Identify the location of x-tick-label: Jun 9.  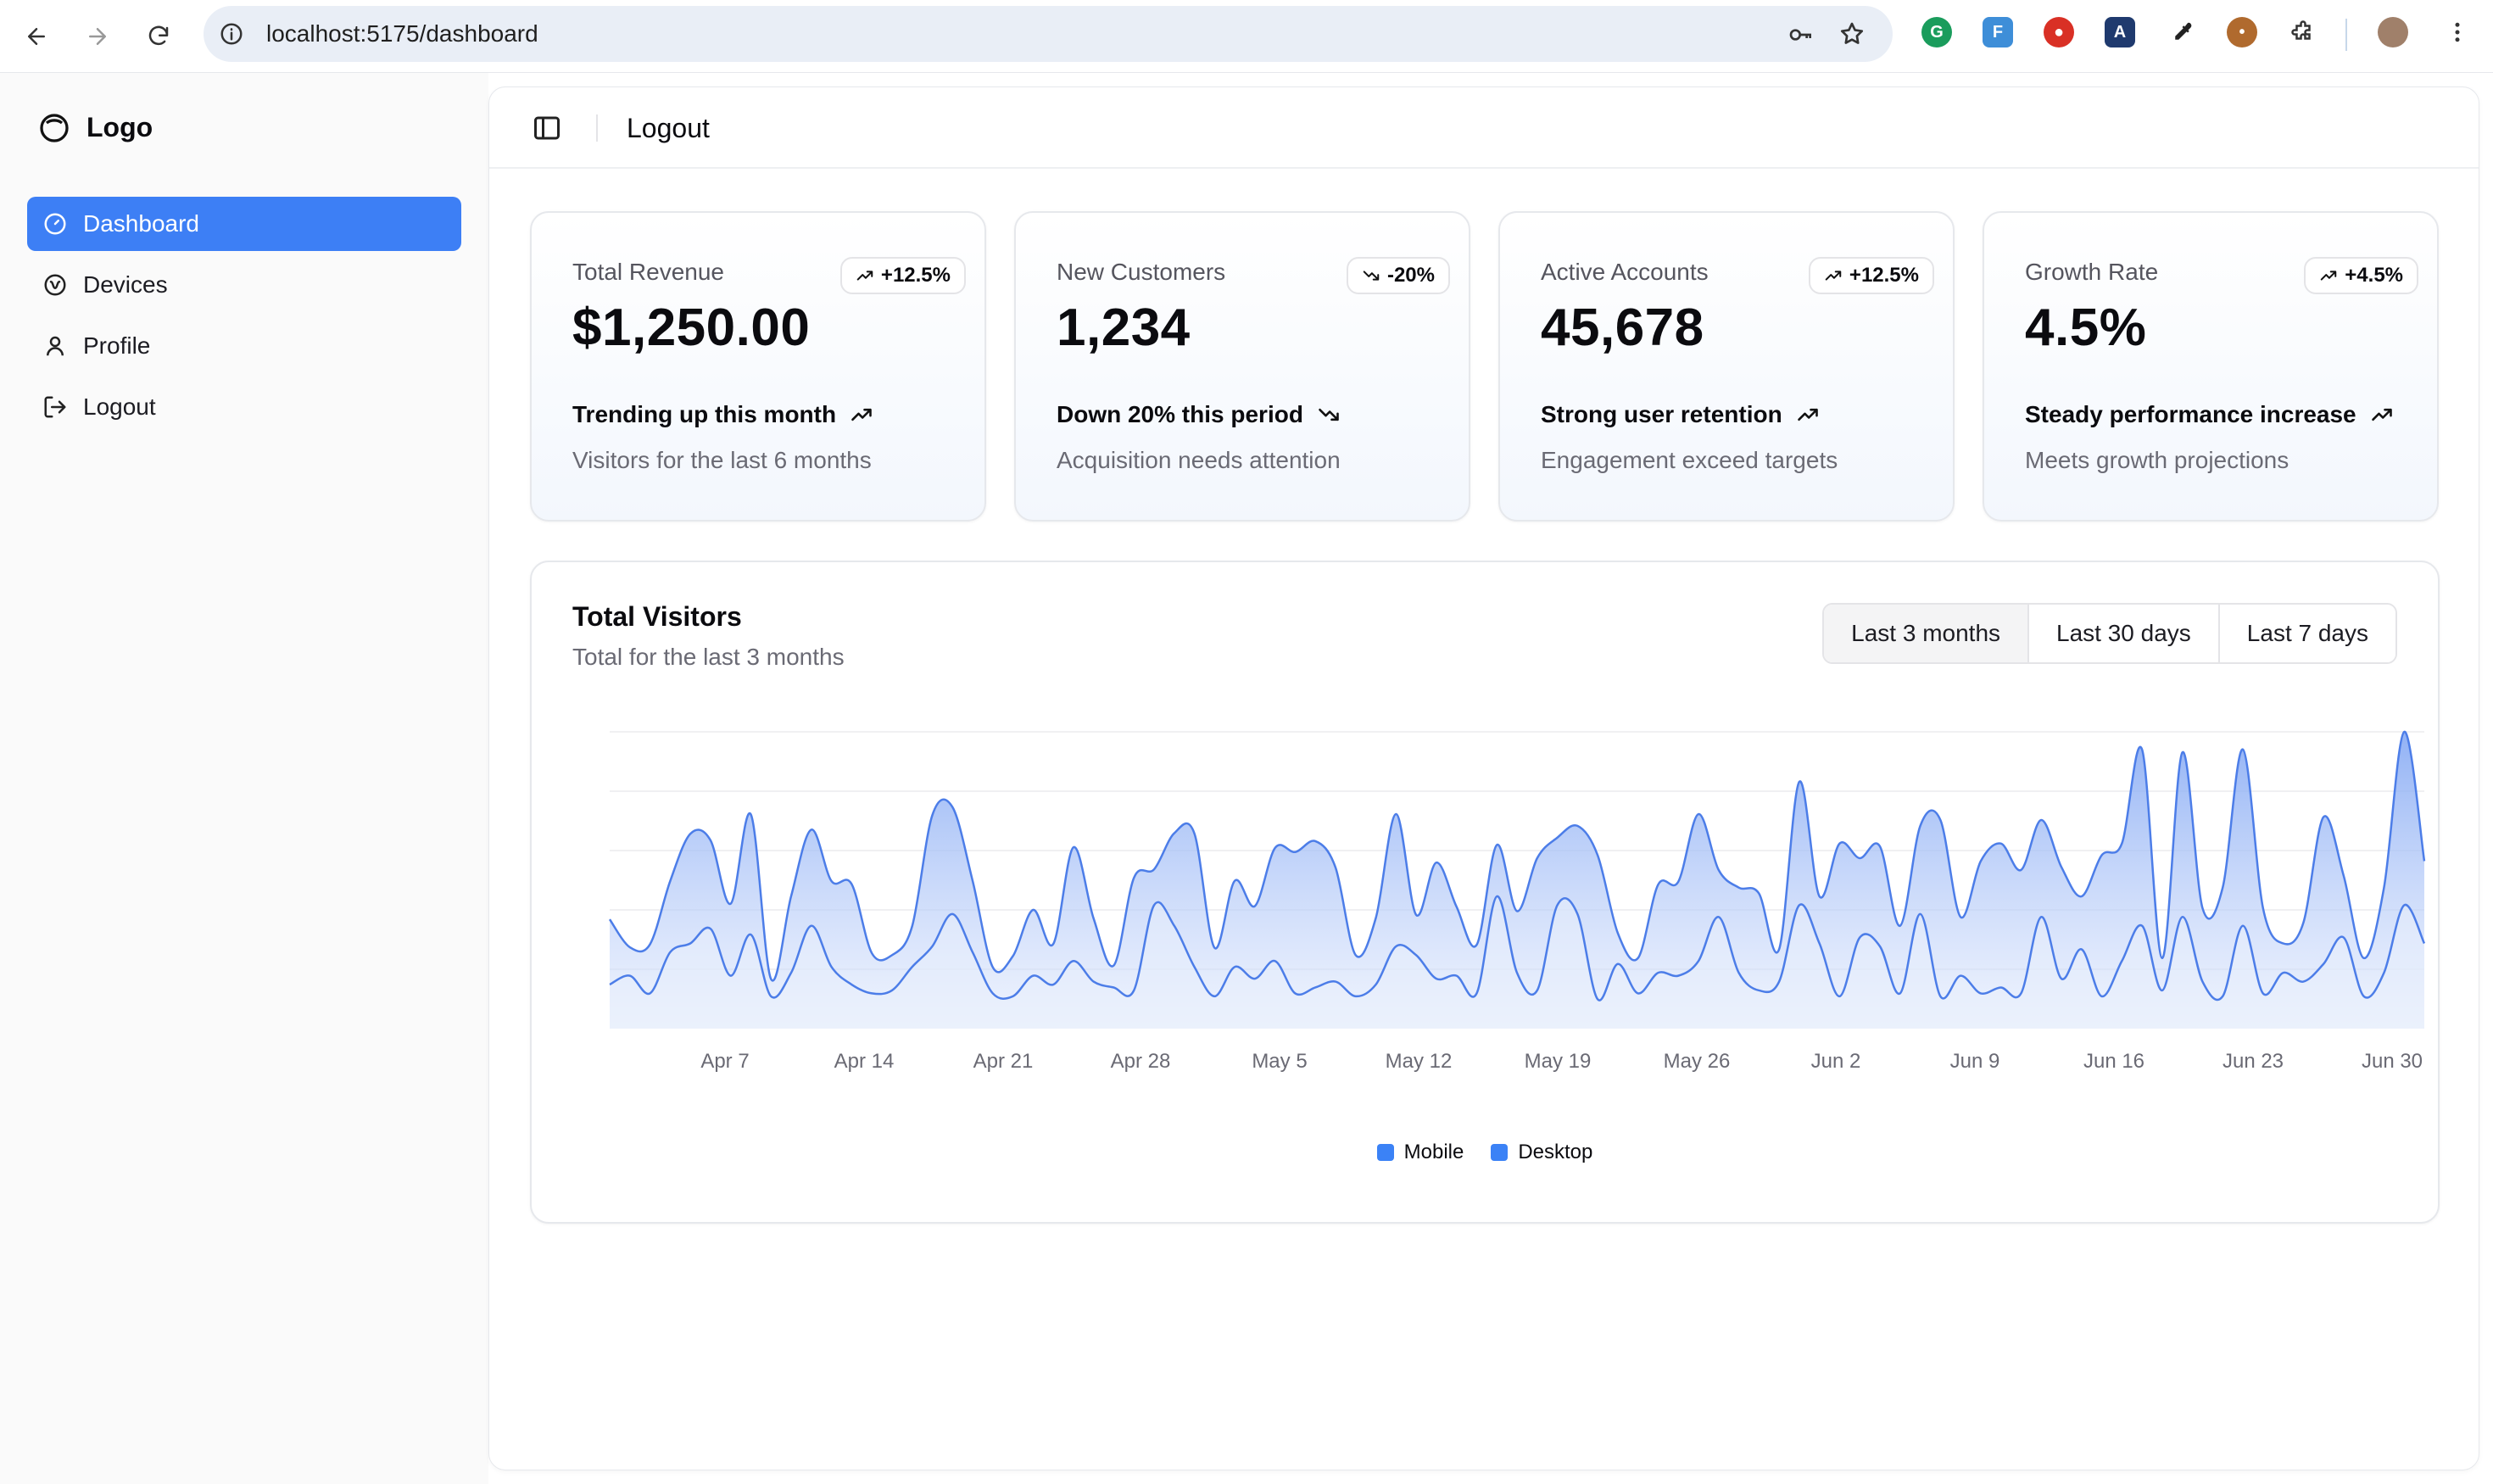
(1975, 1061).